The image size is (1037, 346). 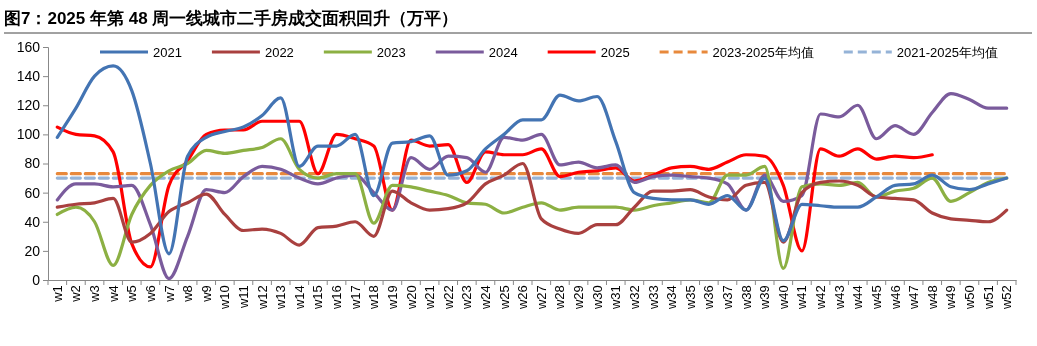 What do you see at coordinates (262, 298) in the screenshot?
I see `x-tick-label: w12` at bounding box center [262, 298].